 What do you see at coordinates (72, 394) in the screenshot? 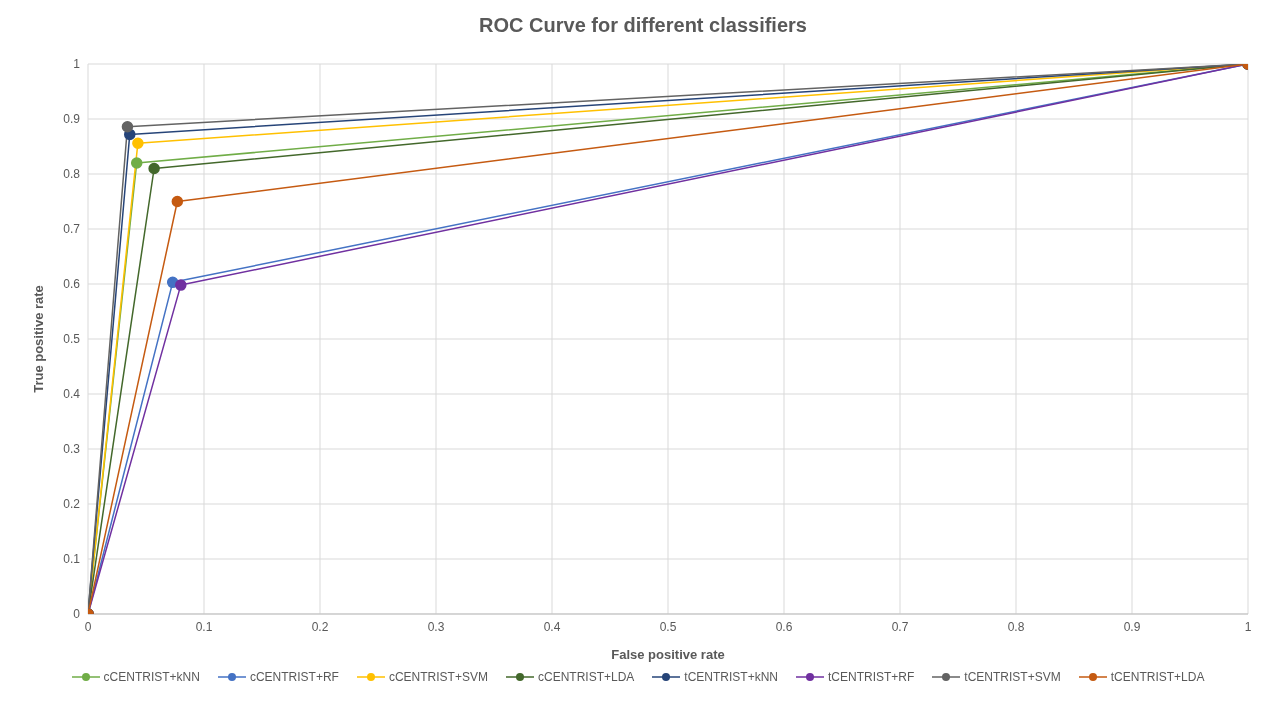
I see `y-tick-label: 0.4` at bounding box center [72, 394].